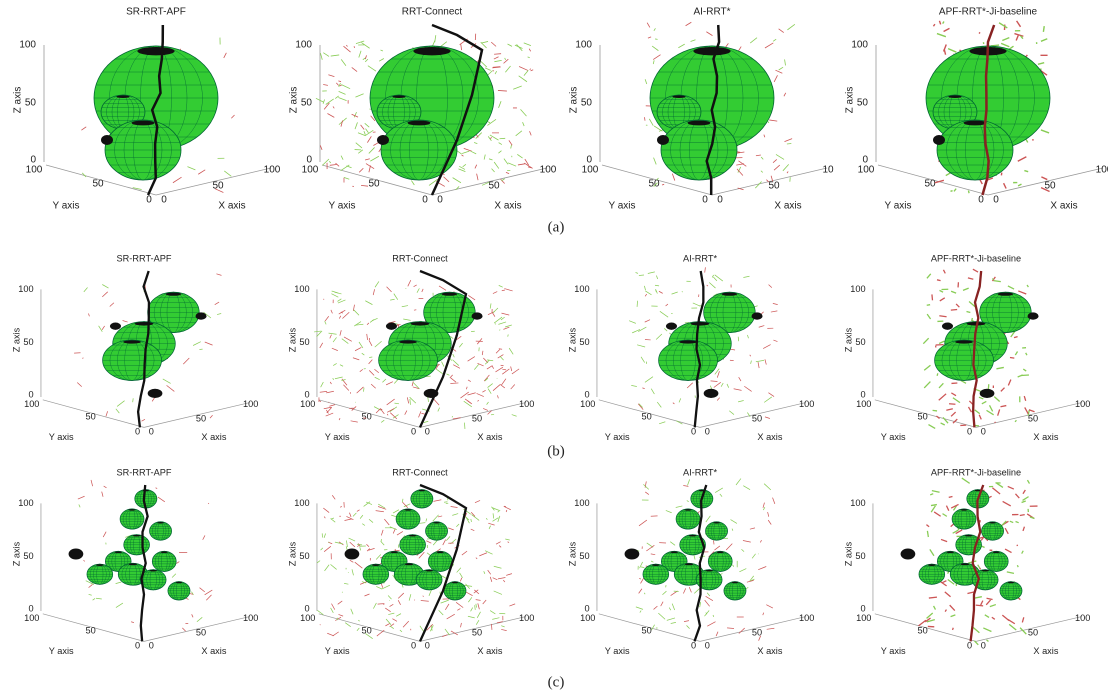 The image size is (1108, 695). I want to click on z-tick-label: 100, so click(301, 503).